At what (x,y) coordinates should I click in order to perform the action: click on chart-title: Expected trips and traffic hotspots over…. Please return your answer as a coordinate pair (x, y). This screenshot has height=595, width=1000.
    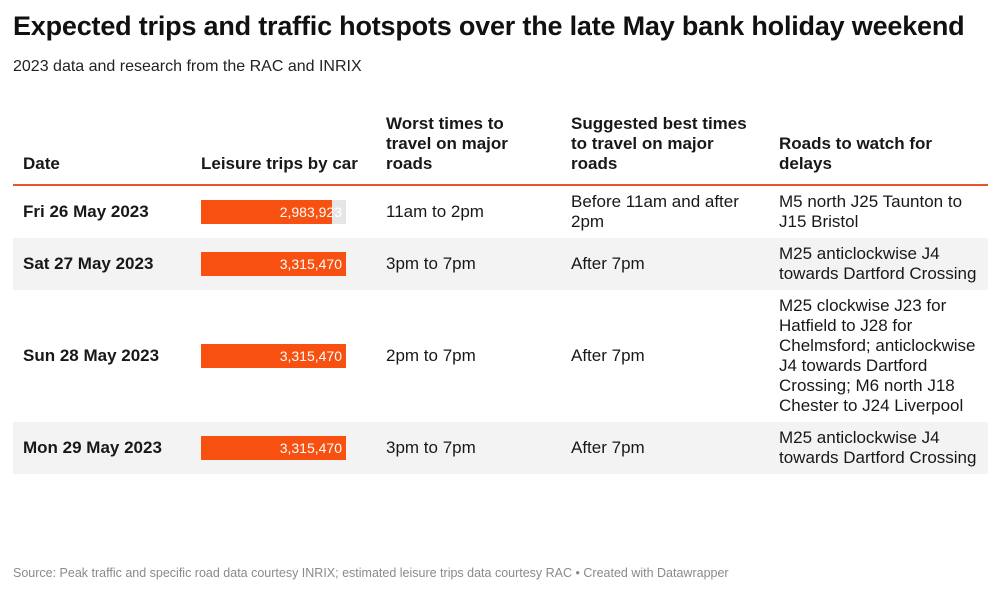
    Looking at the image, I should click on (489, 26).